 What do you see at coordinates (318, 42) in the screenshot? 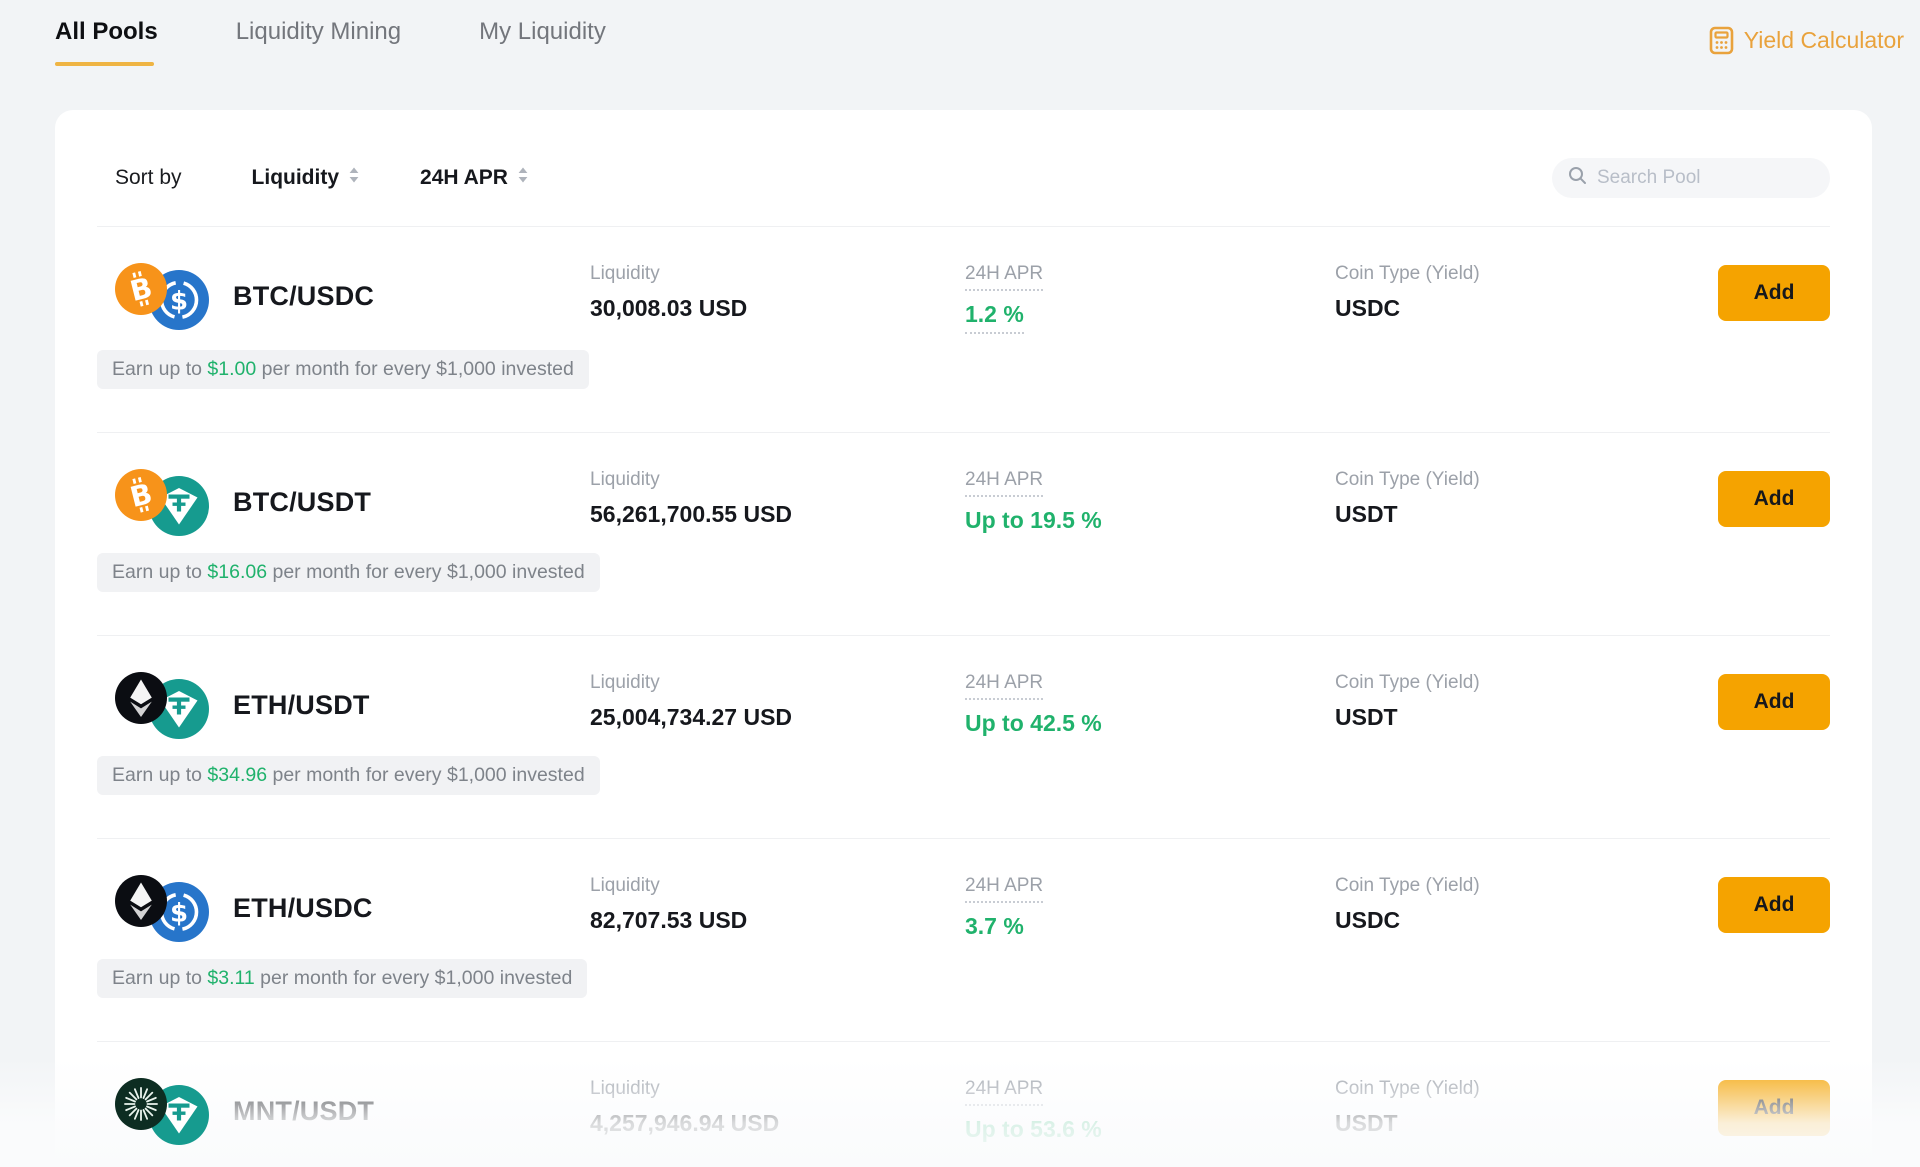
I see `tab-liquidity-mining: Liquidity Mining` at bounding box center [318, 42].